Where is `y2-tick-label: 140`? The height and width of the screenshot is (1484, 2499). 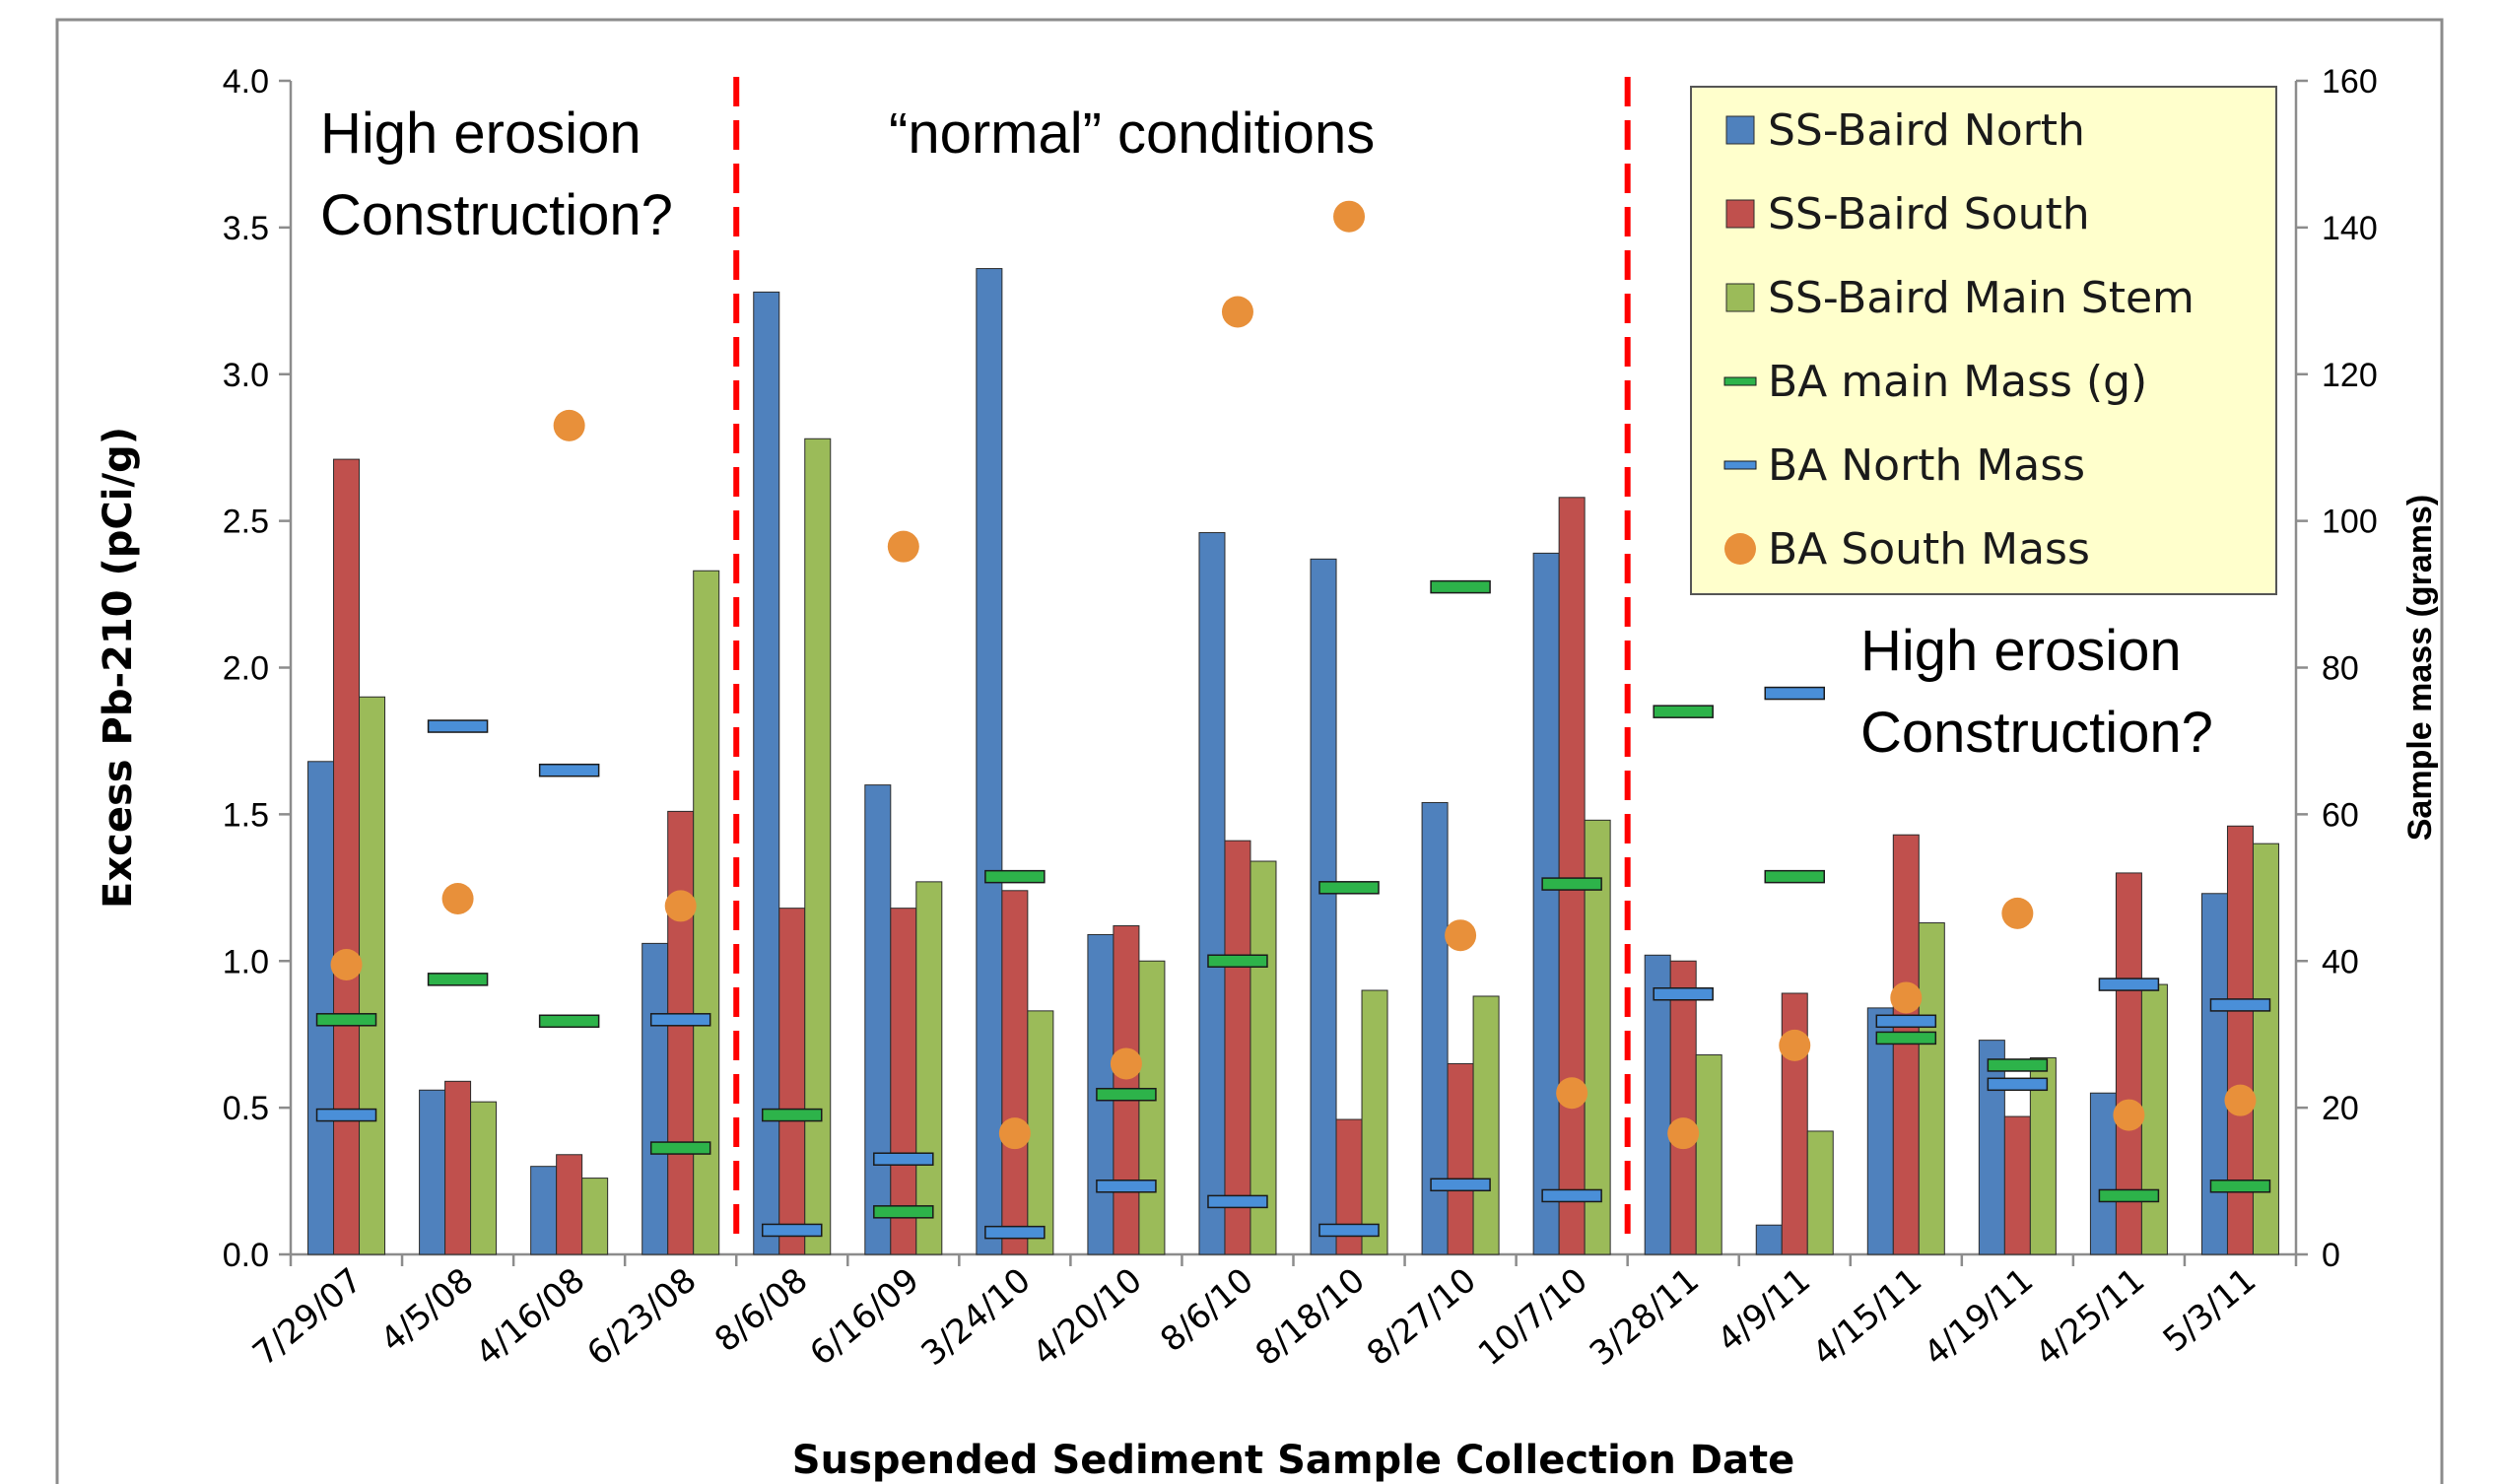
y2-tick-label: 140 is located at coordinates (2350, 228).